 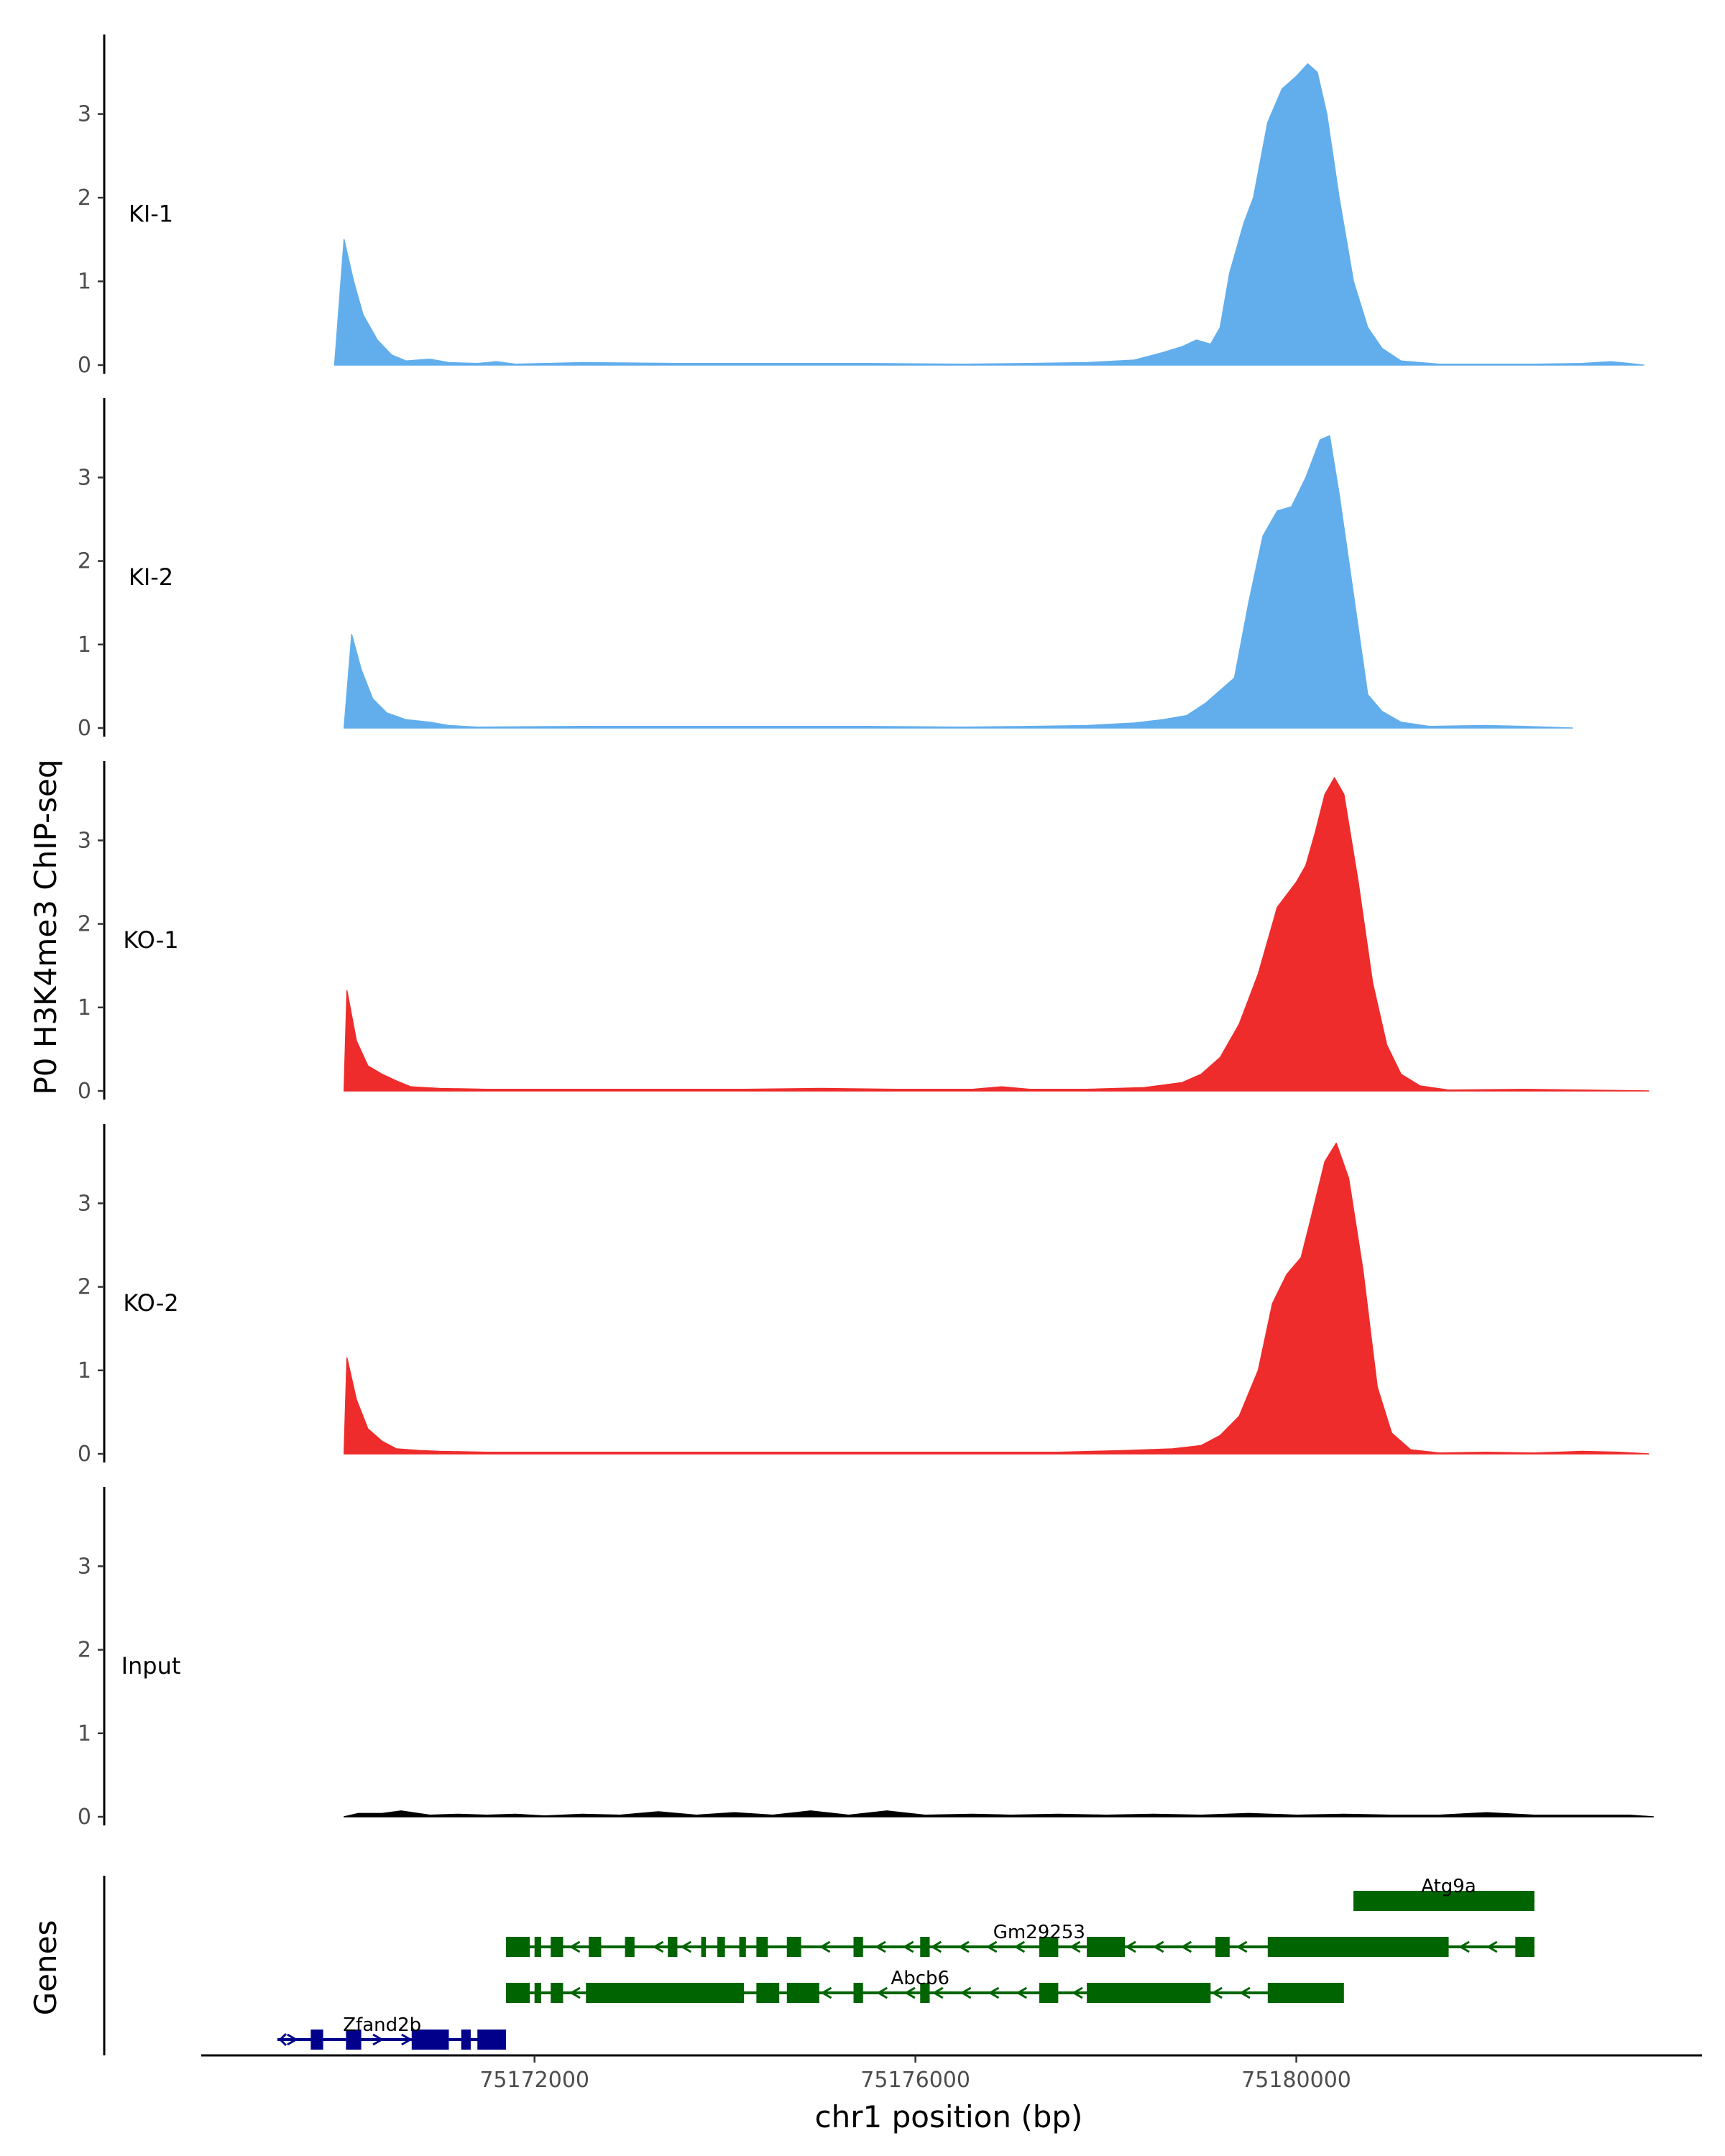 What do you see at coordinates (150, 1303) in the screenshot?
I see `track-label: KO-2` at bounding box center [150, 1303].